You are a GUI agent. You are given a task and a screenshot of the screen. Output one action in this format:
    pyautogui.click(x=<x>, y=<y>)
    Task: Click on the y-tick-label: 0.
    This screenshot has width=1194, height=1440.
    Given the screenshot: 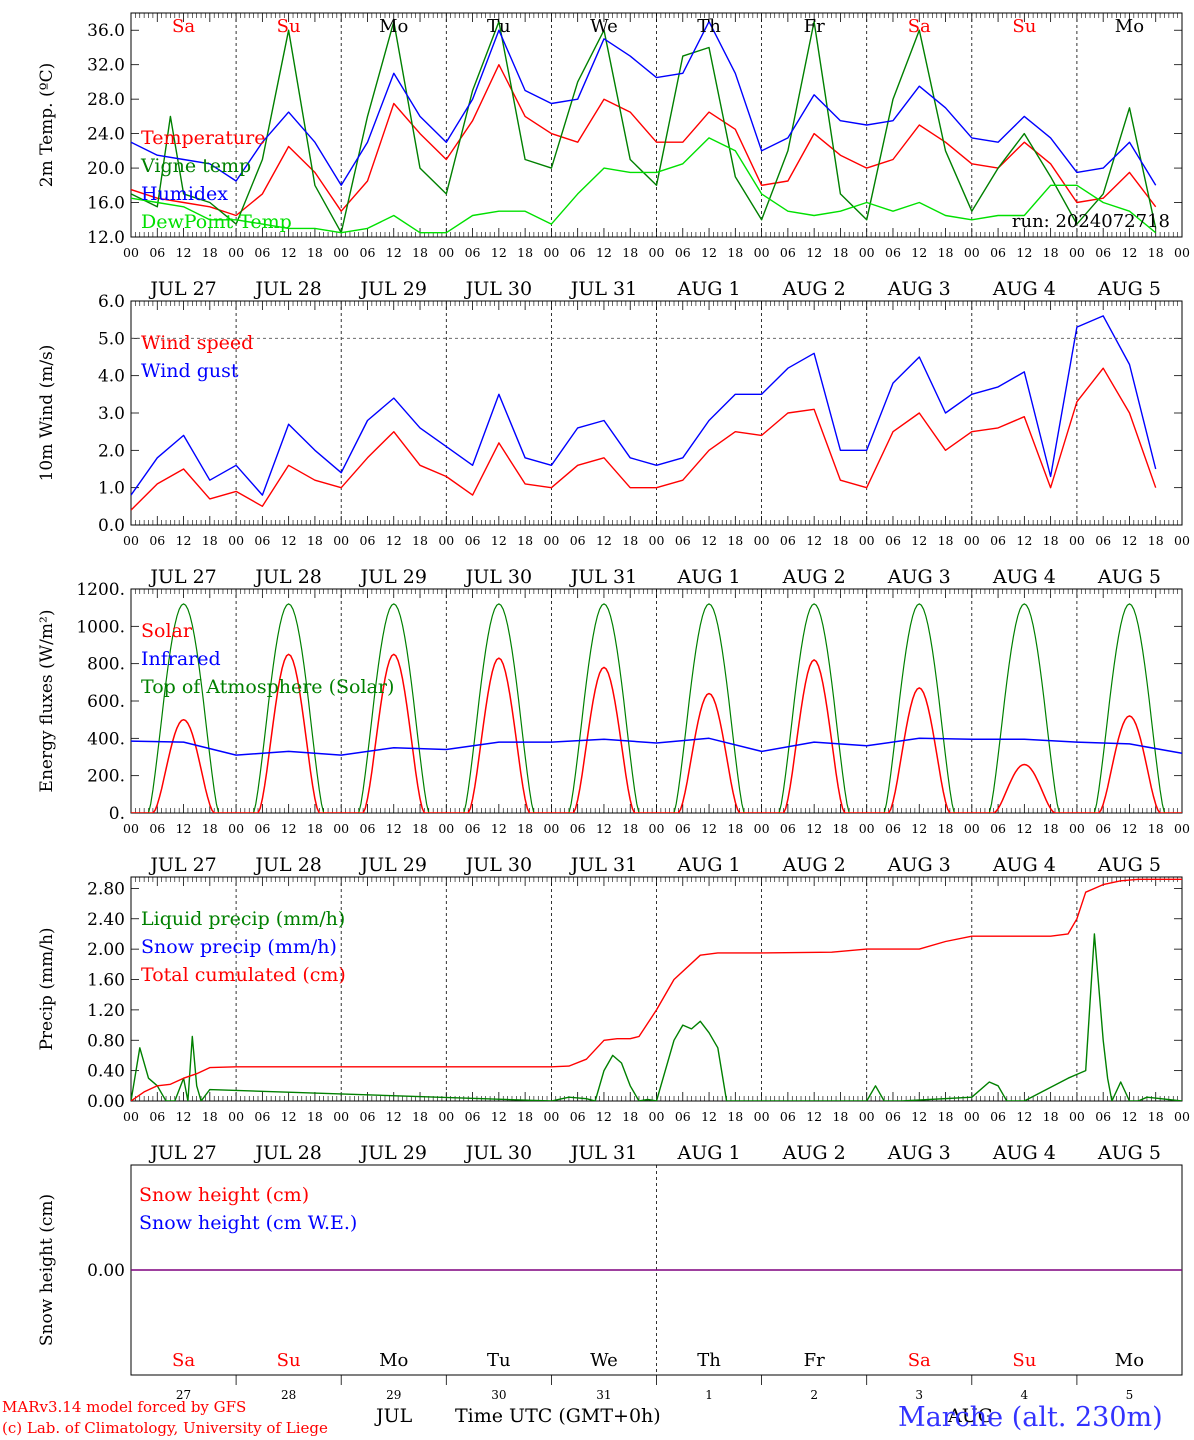 What is the action you would take?
    pyautogui.click(x=117, y=814)
    